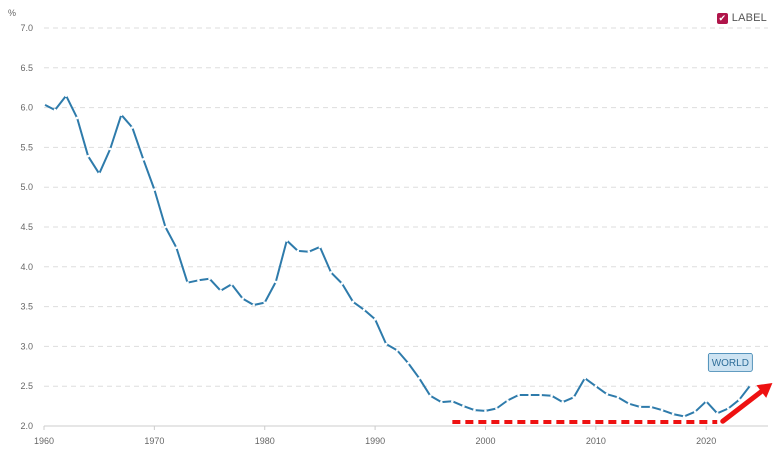 Image resolution: width=779 pixels, height=453 pixels. Describe the element at coordinates (154, 441) in the screenshot. I see `x-tick-label: 1970` at that location.